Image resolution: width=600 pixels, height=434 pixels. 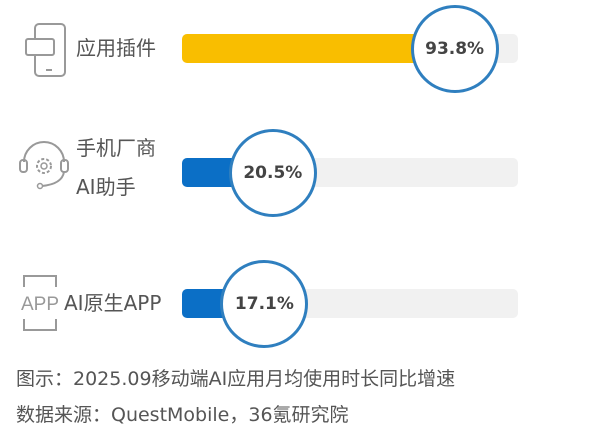 I want to click on headset-gear-icon, so click(x=44, y=165).